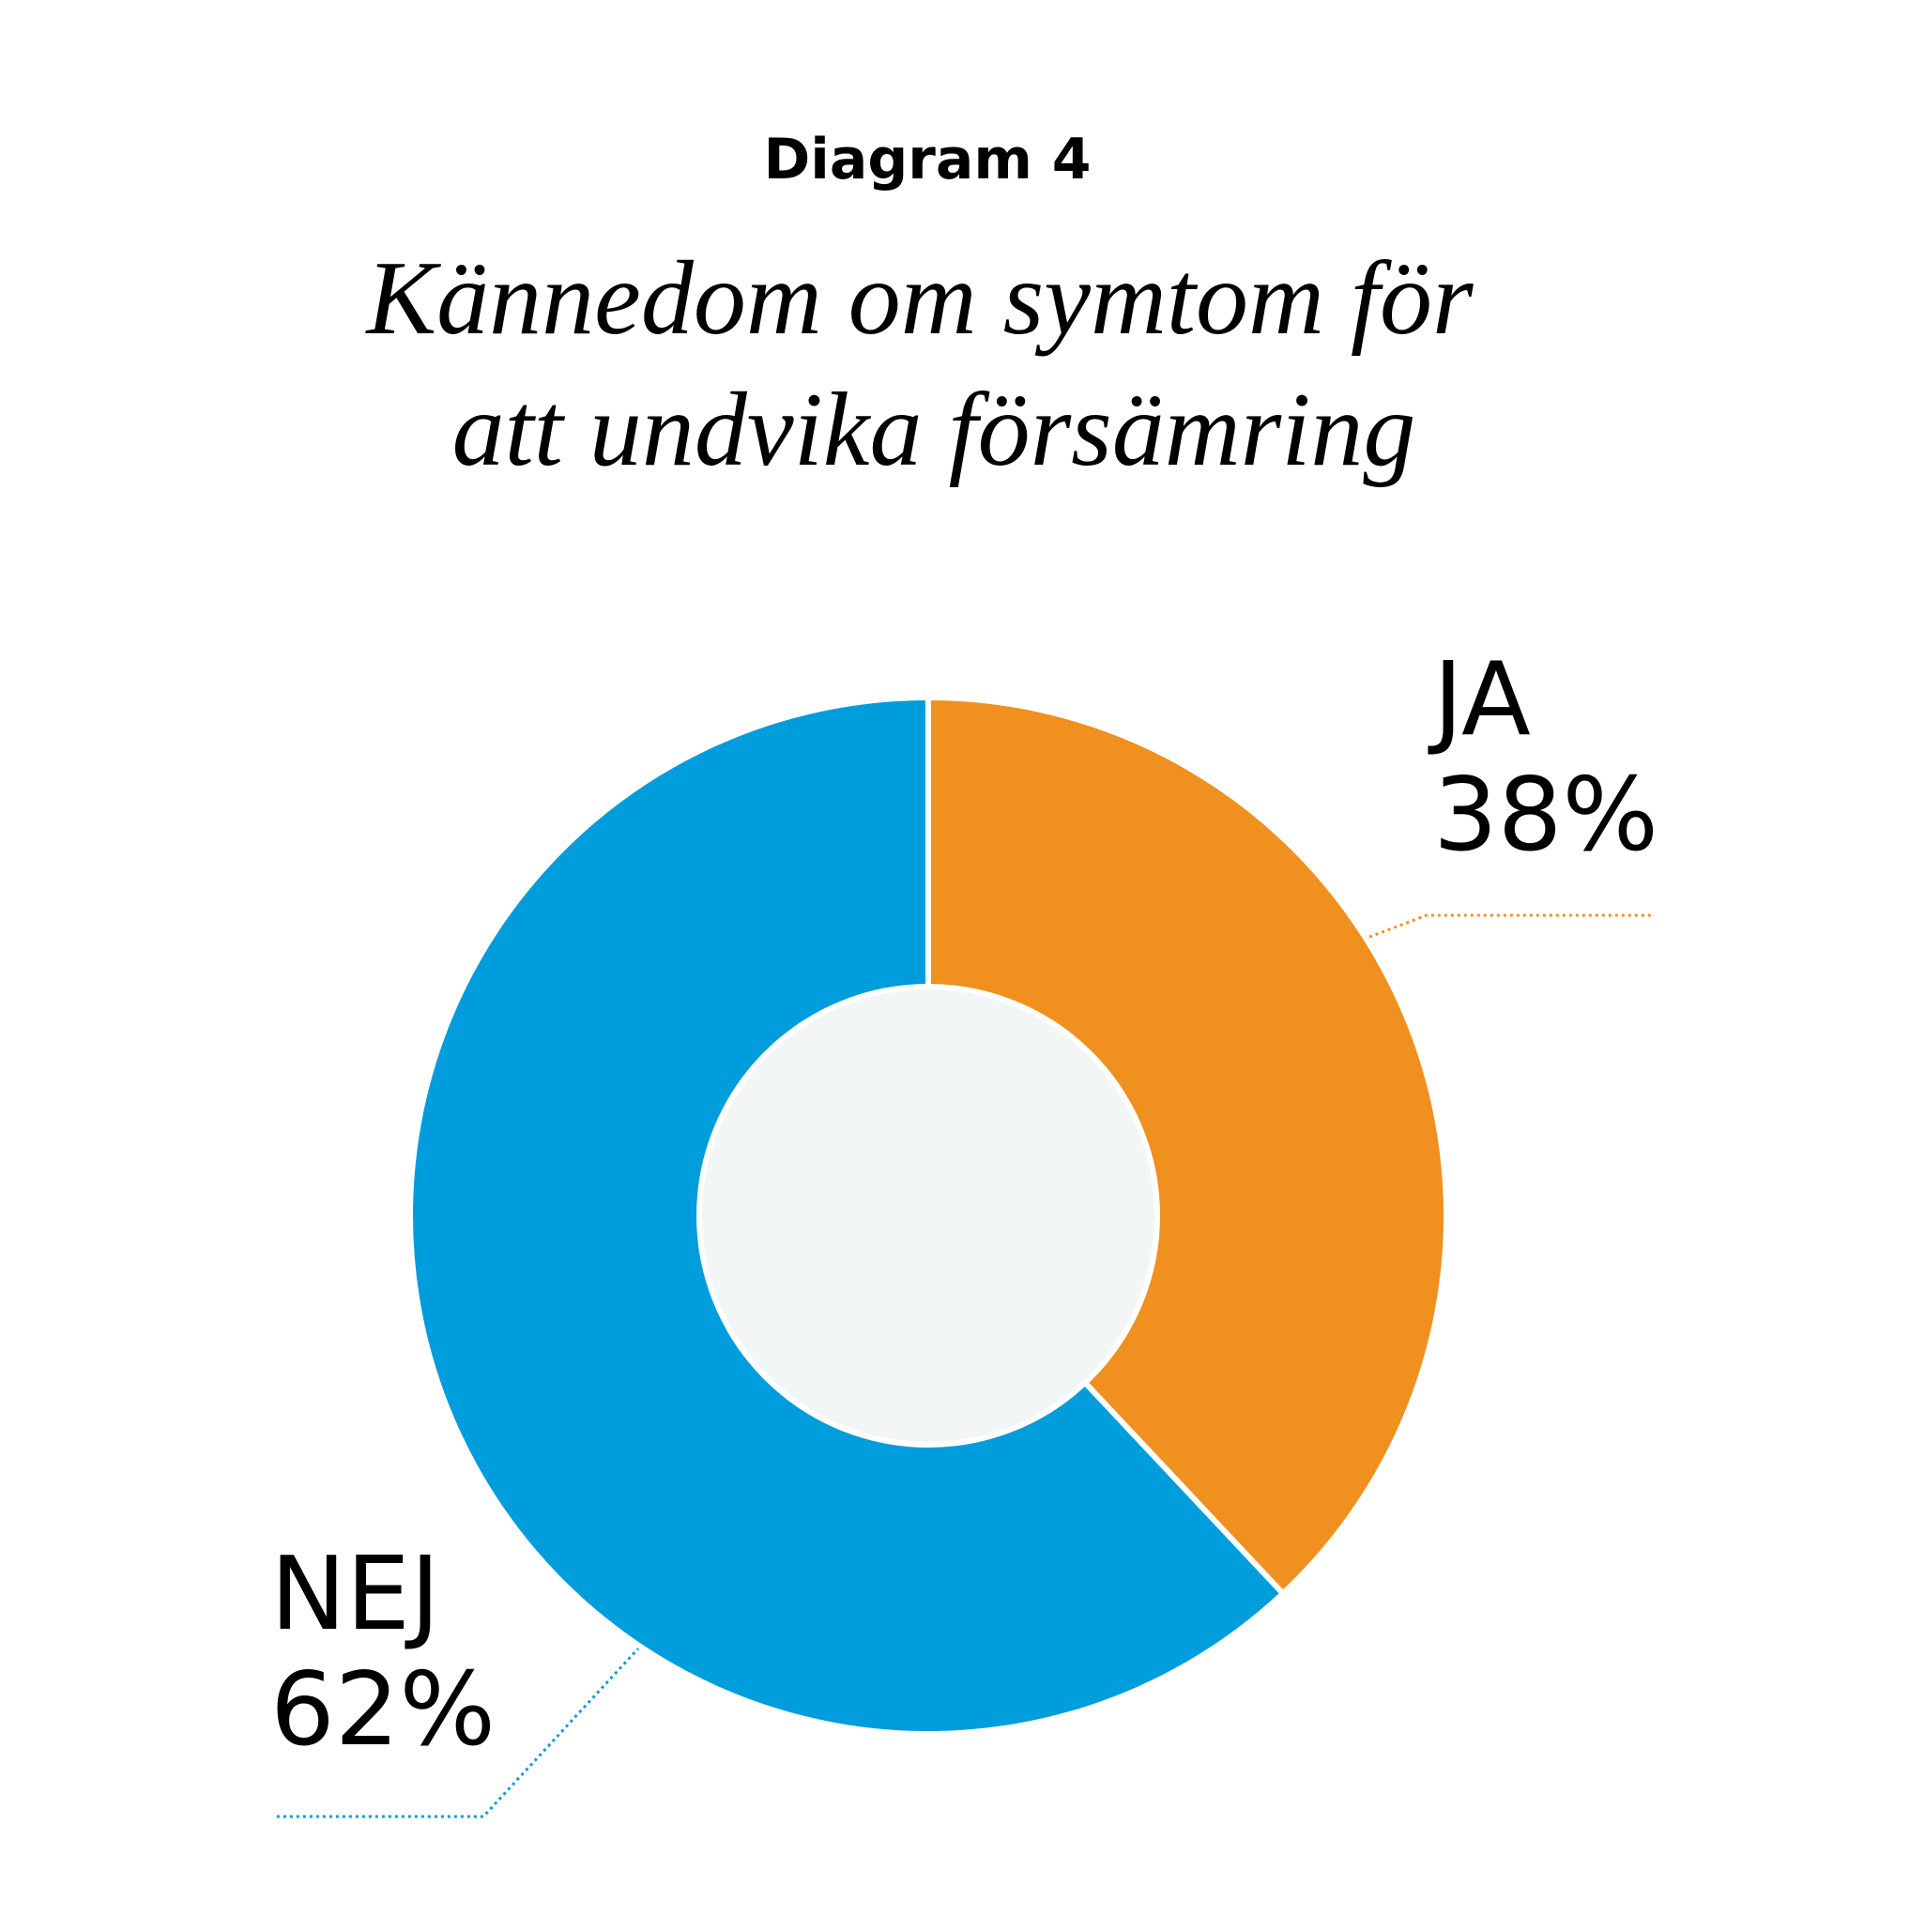 The width and height of the screenshot is (1910, 1932). What do you see at coordinates (1545, 816) in the screenshot?
I see `value-label: 38%` at bounding box center [1545, 816].